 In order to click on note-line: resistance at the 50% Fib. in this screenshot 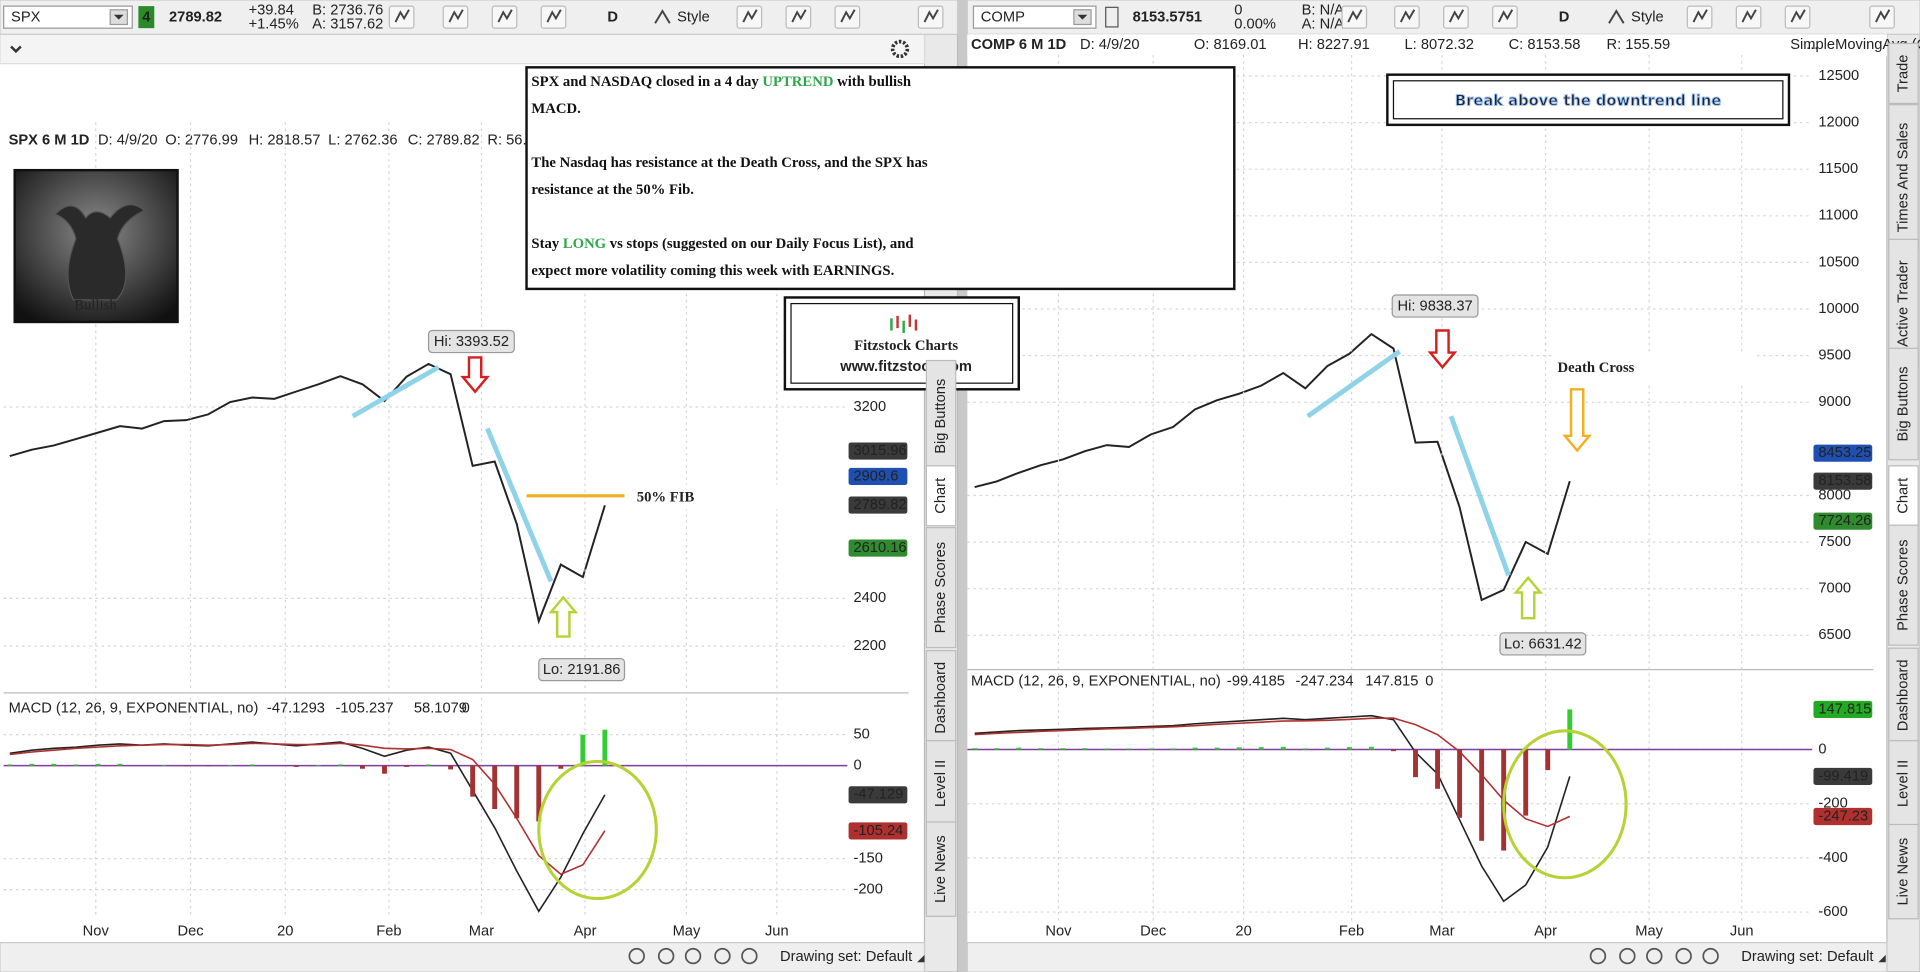, I will do `click(612, 190)`.